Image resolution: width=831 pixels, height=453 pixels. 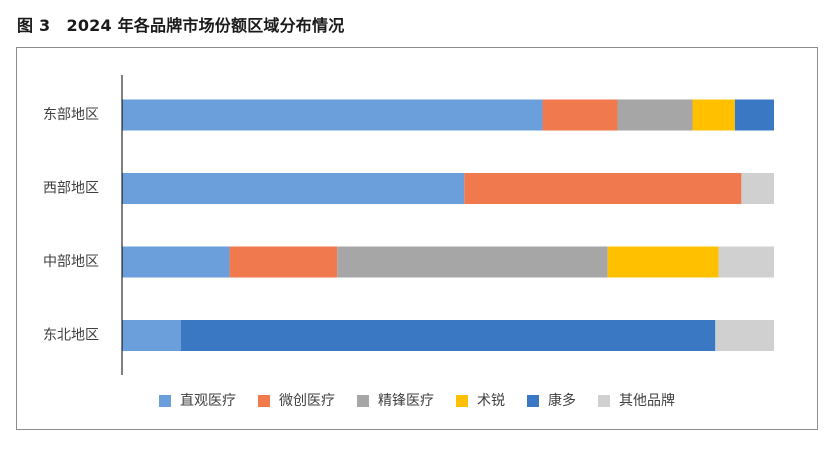 I want to click on legend-item: 微创医疗, so click(x=296, y=401).